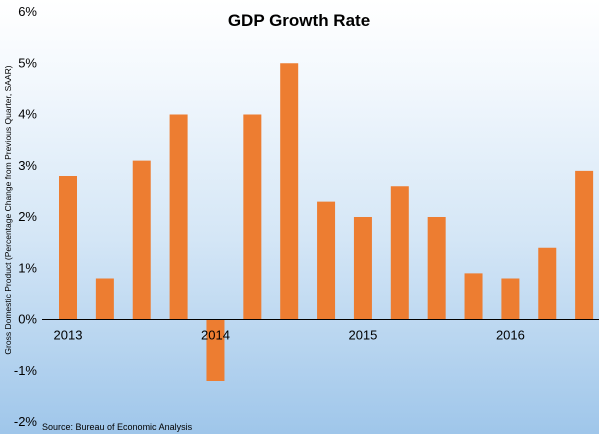 Image resolution: width=599 pixels, height=434 pixels. I want to click on chart-title: GDP Growth Rate, so click(299, 20).